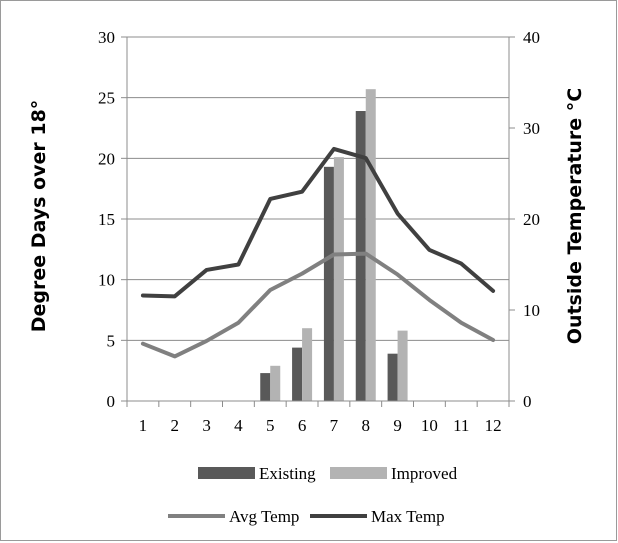  What do you see at coordinates (575, 216) in the screenshot?
I see `y-axis-right-label: Outside Temperature °C` at bounding box center [575, 216].